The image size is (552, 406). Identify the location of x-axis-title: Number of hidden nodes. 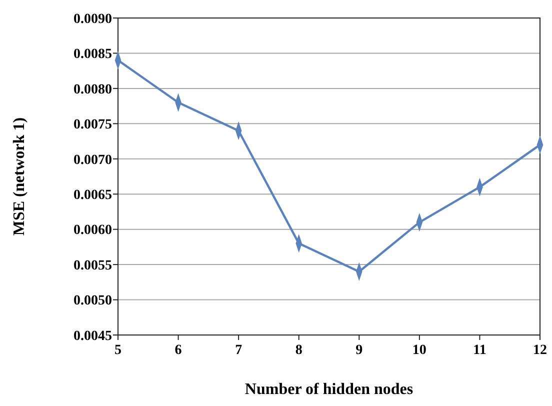
(329, 389).